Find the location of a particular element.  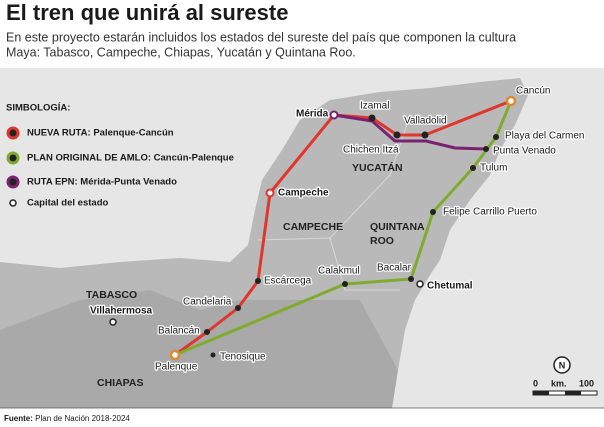

place-label: Chichen Itzá is located at coordinates (371, 150).